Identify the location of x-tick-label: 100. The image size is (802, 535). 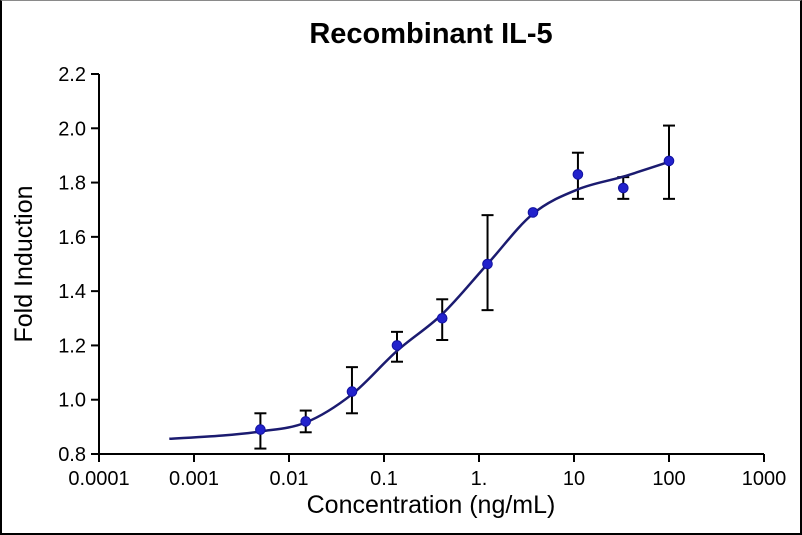
(668, 479).